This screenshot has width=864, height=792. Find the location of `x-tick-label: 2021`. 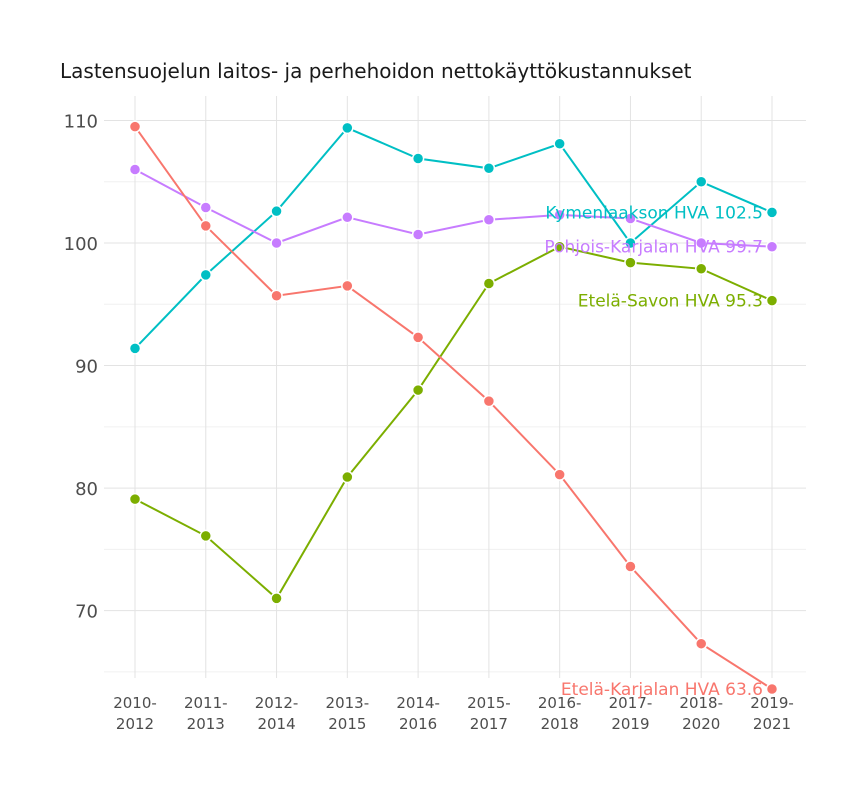

x-tick-label: 2021 is located at coordinates (772, 724).